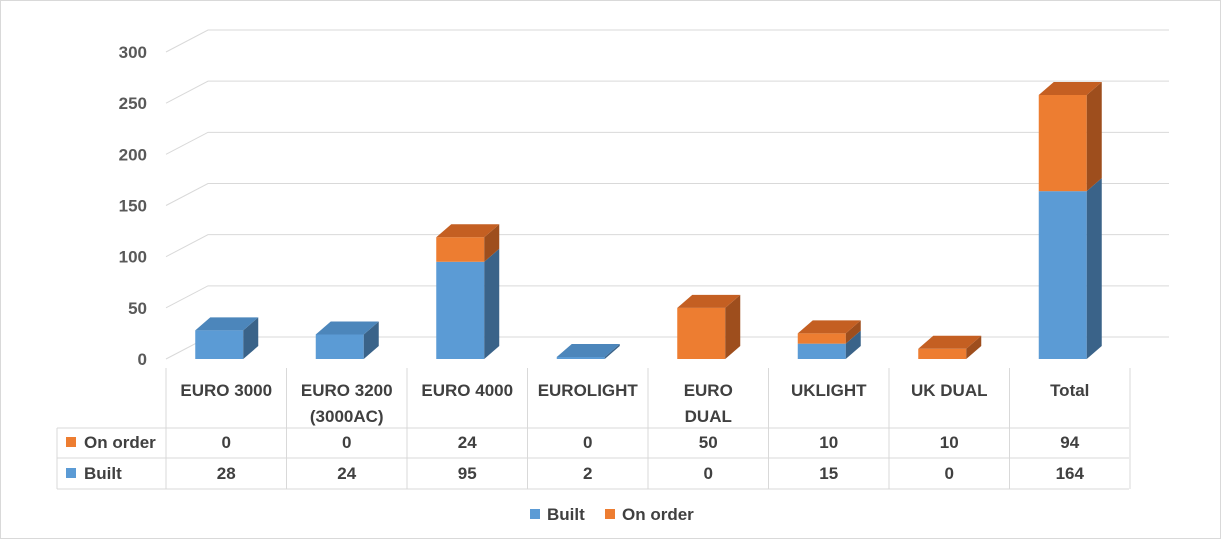 The image size is (1223, 541). What do you see at coordinates (829, 390) in the screenshot?
I see `category-label: UKLIGHT` at bounding box center [829, 390].